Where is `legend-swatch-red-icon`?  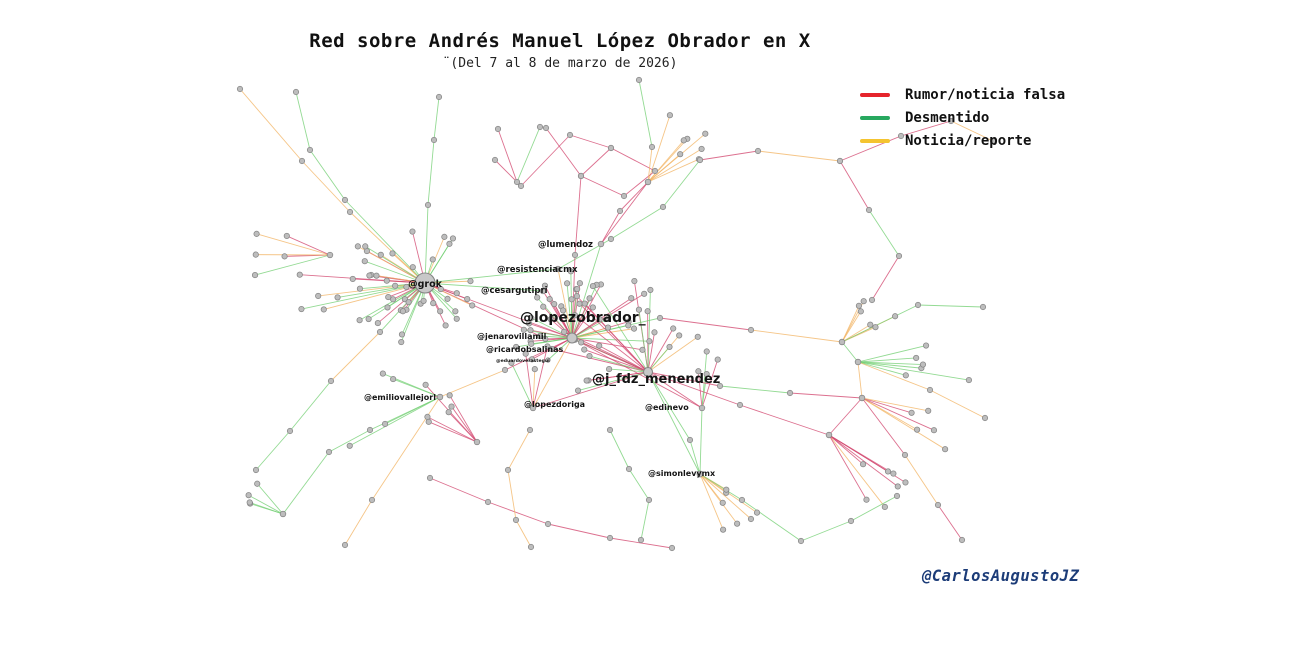
legend-swatch-red-icon is located at coordinates (875, 94).